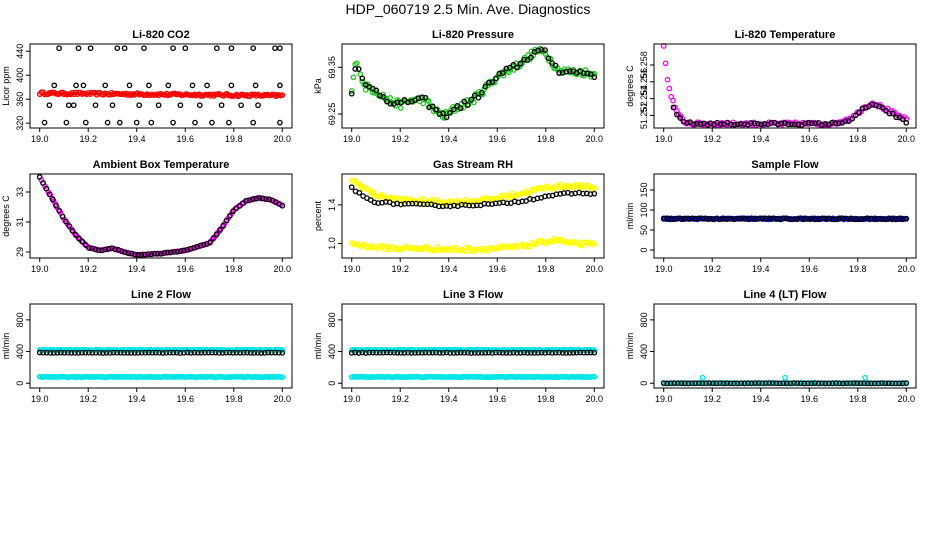 This screenshot has width=936, height=540. What do you see at coordinates (318, 86) in the screenshot?
I see `y-axis-label: kPa` at bounding box center [318, 86].